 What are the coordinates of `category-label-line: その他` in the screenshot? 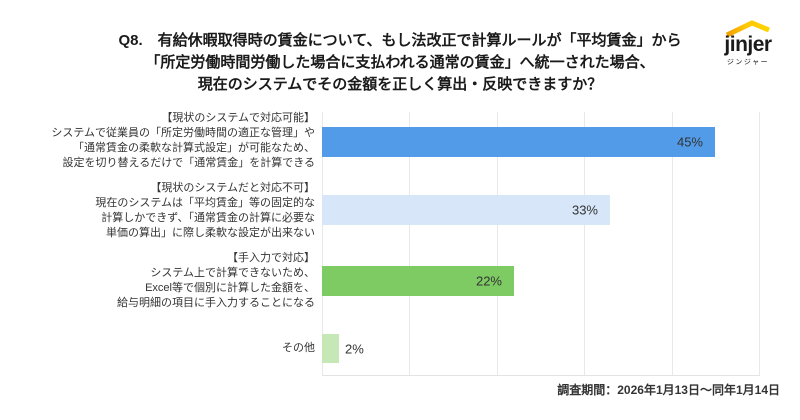 It's located at (298, 348).